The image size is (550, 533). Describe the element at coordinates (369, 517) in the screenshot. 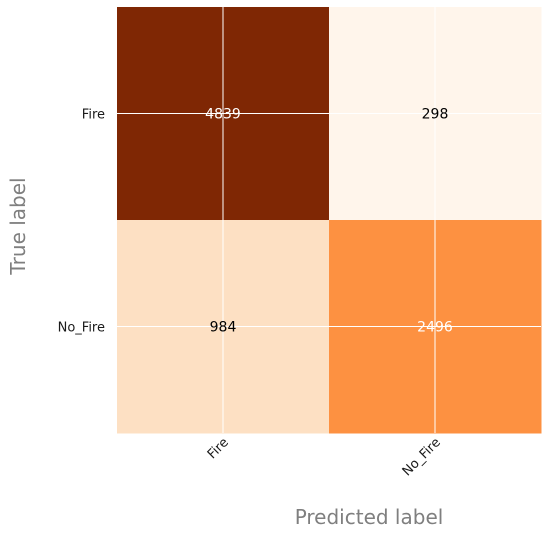

I see `x-axis-label: Predicted label` at that location.